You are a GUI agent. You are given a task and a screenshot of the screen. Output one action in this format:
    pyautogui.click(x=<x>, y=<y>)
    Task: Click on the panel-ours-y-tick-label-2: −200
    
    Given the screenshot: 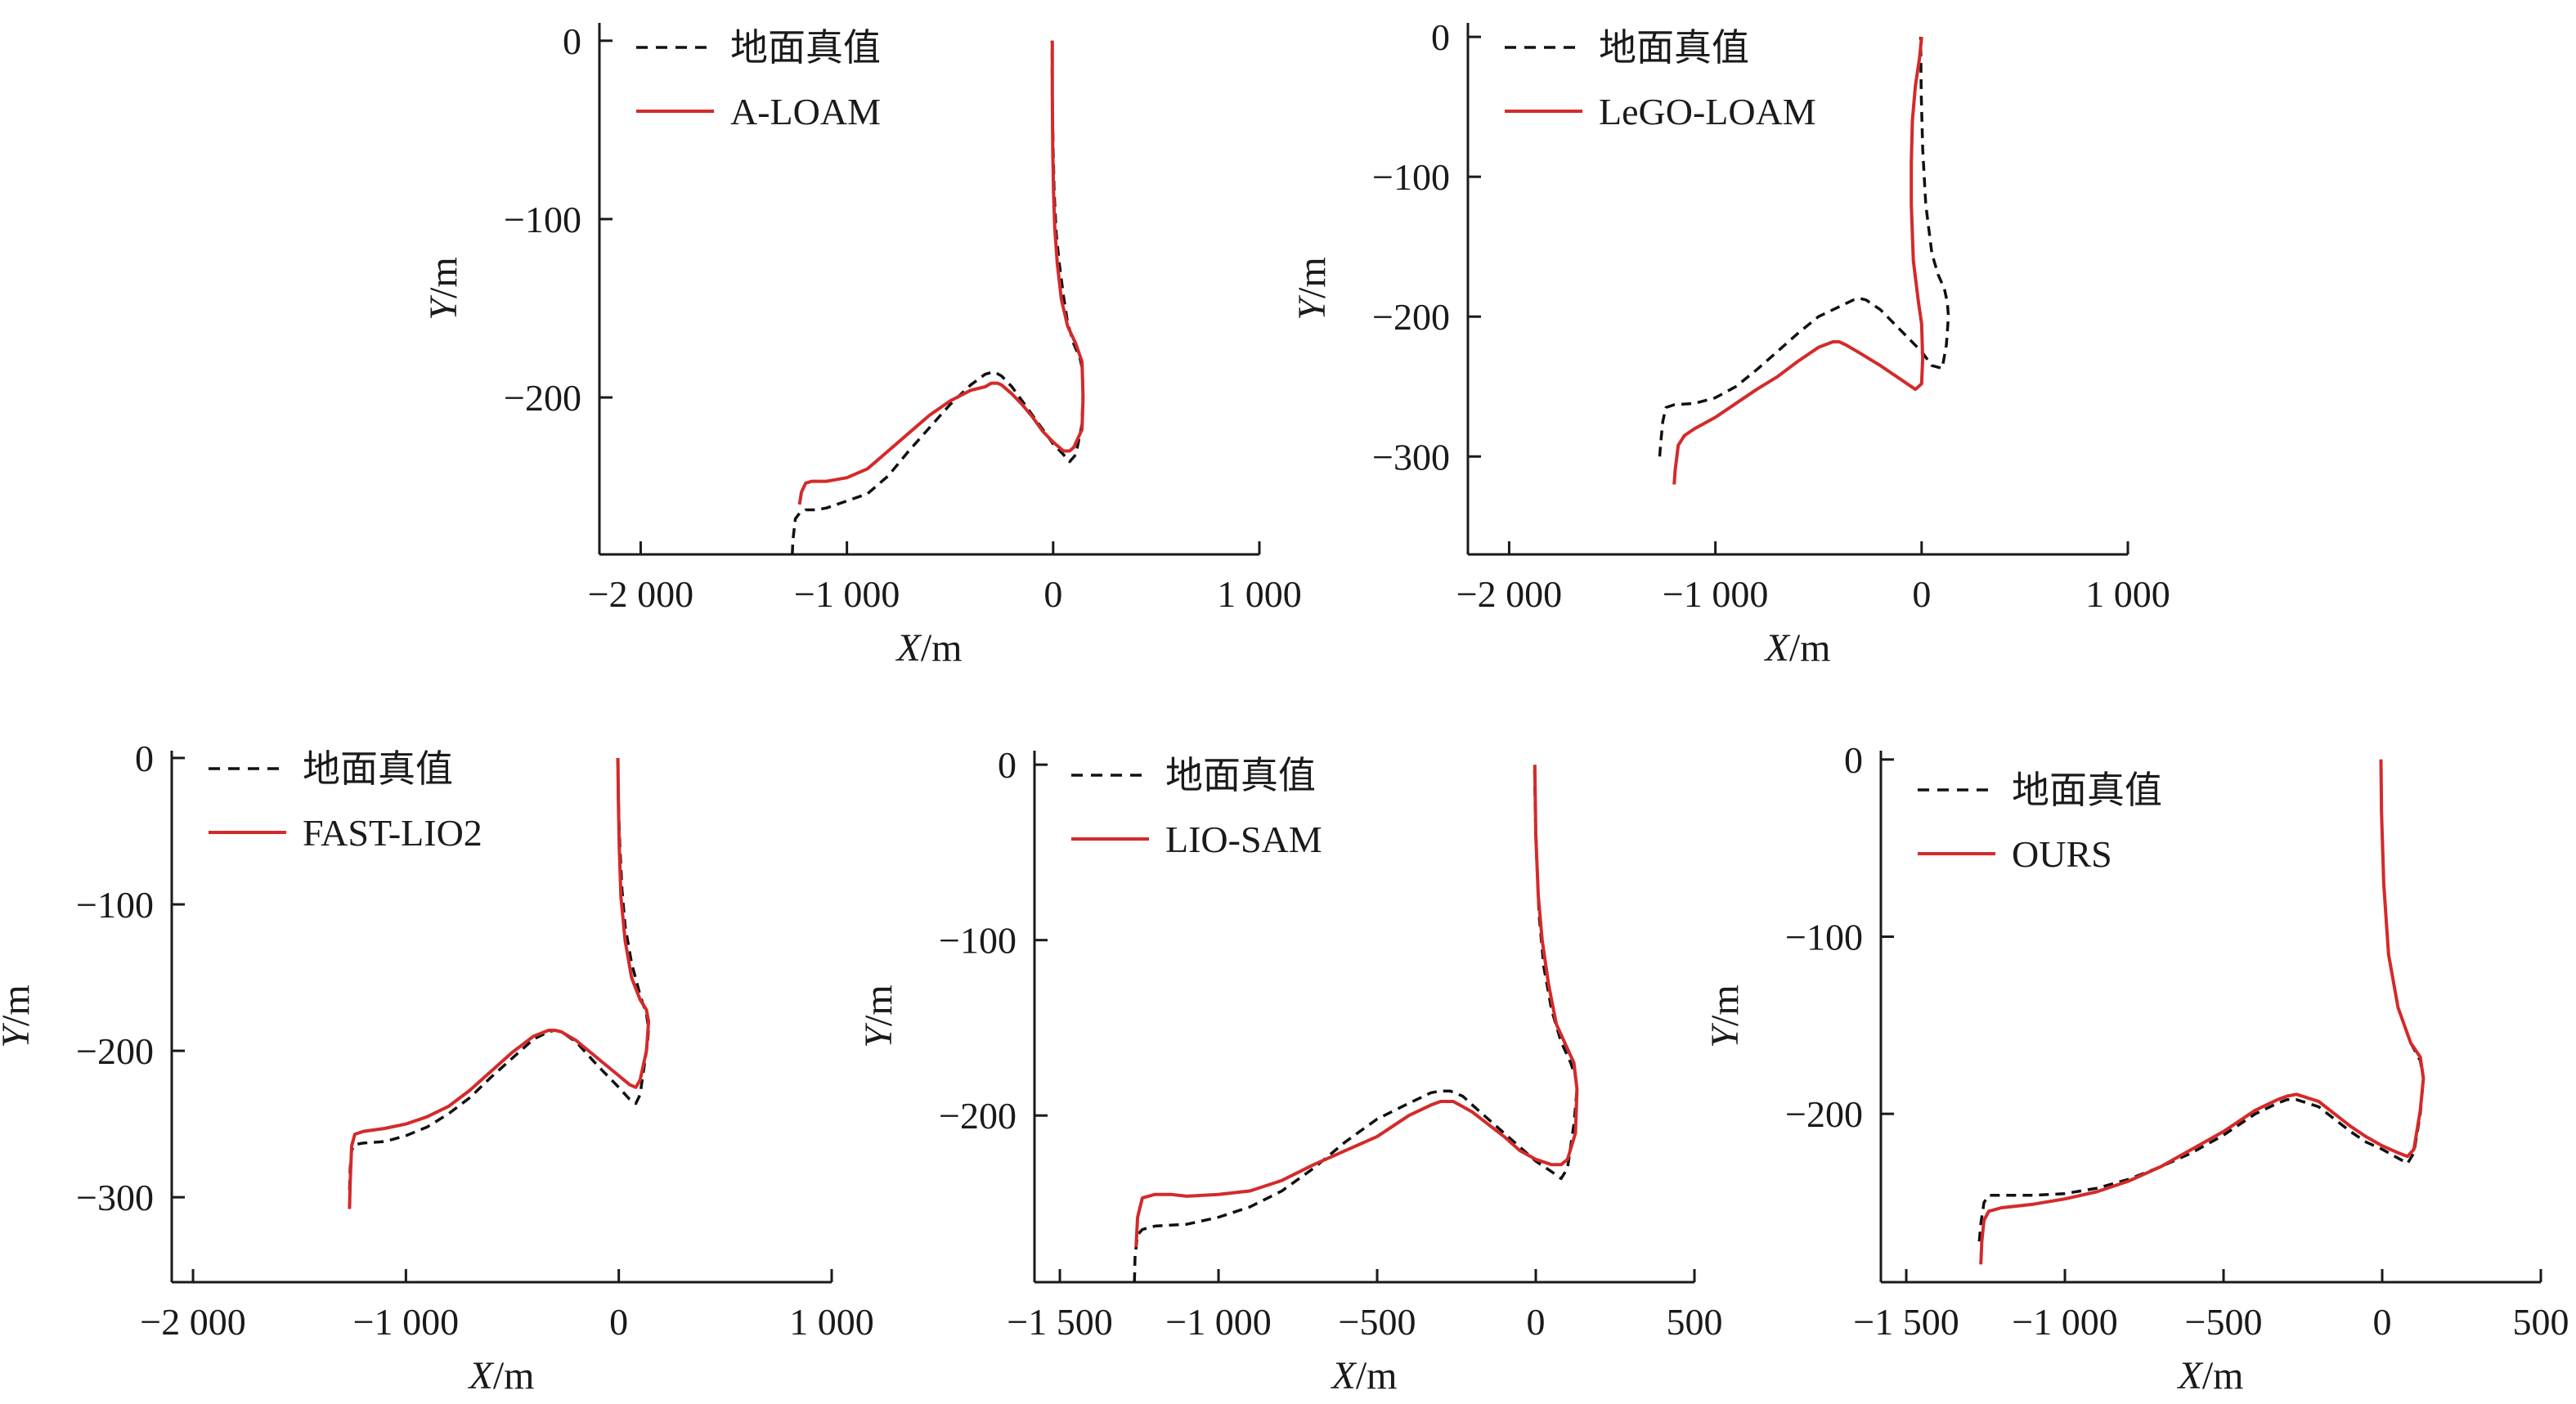 What is the action you would take?
    pyautogui.click(x=1824, y=1114)
    